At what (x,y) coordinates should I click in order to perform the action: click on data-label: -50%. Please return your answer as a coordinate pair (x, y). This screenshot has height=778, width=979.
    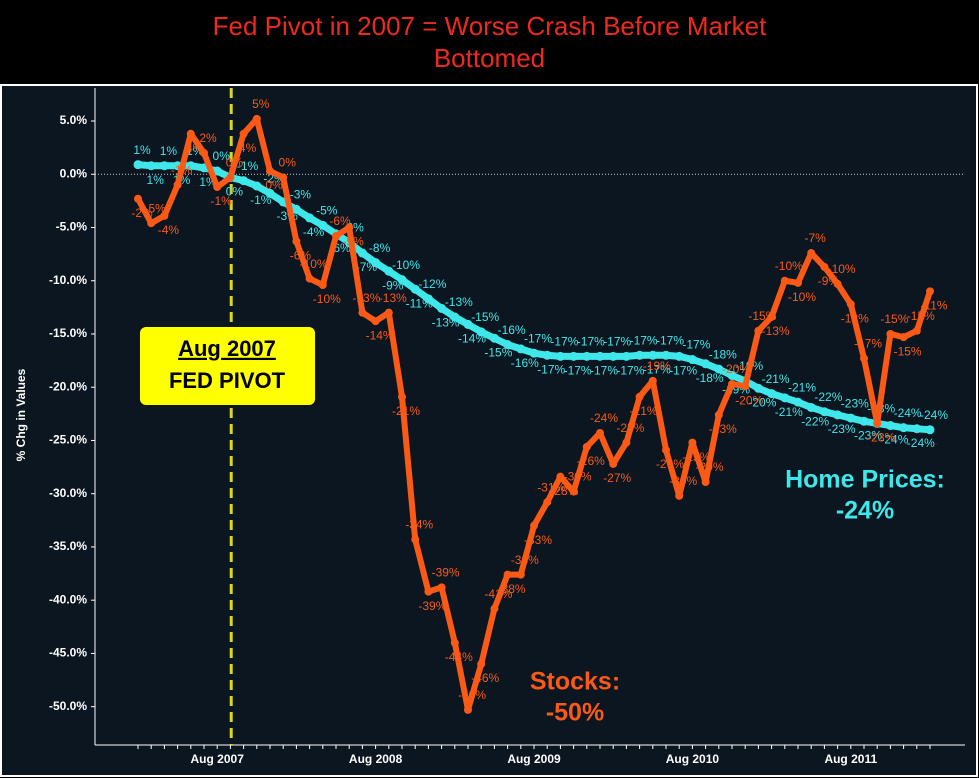
    Looking at the image, I should click on (472, 695).